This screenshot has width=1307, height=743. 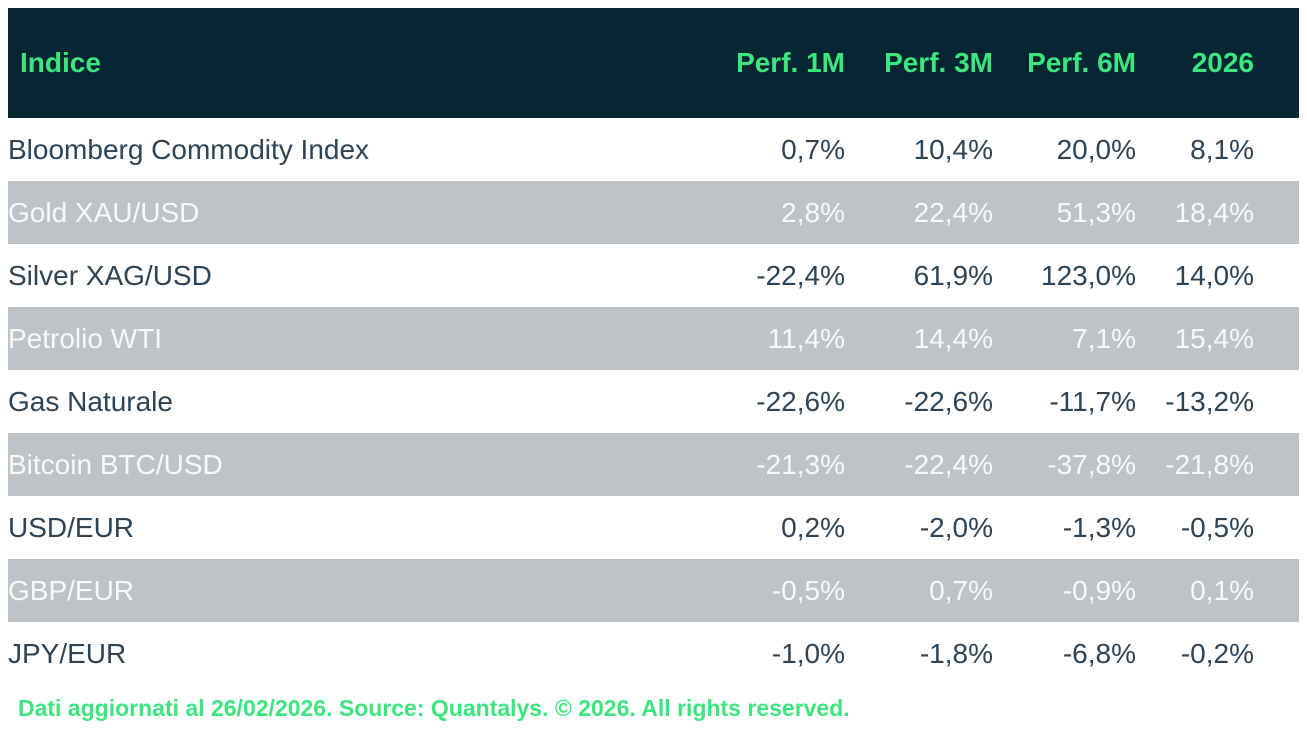 I want to click on perf-value: 8,1%, so click(x=1222, y=149).